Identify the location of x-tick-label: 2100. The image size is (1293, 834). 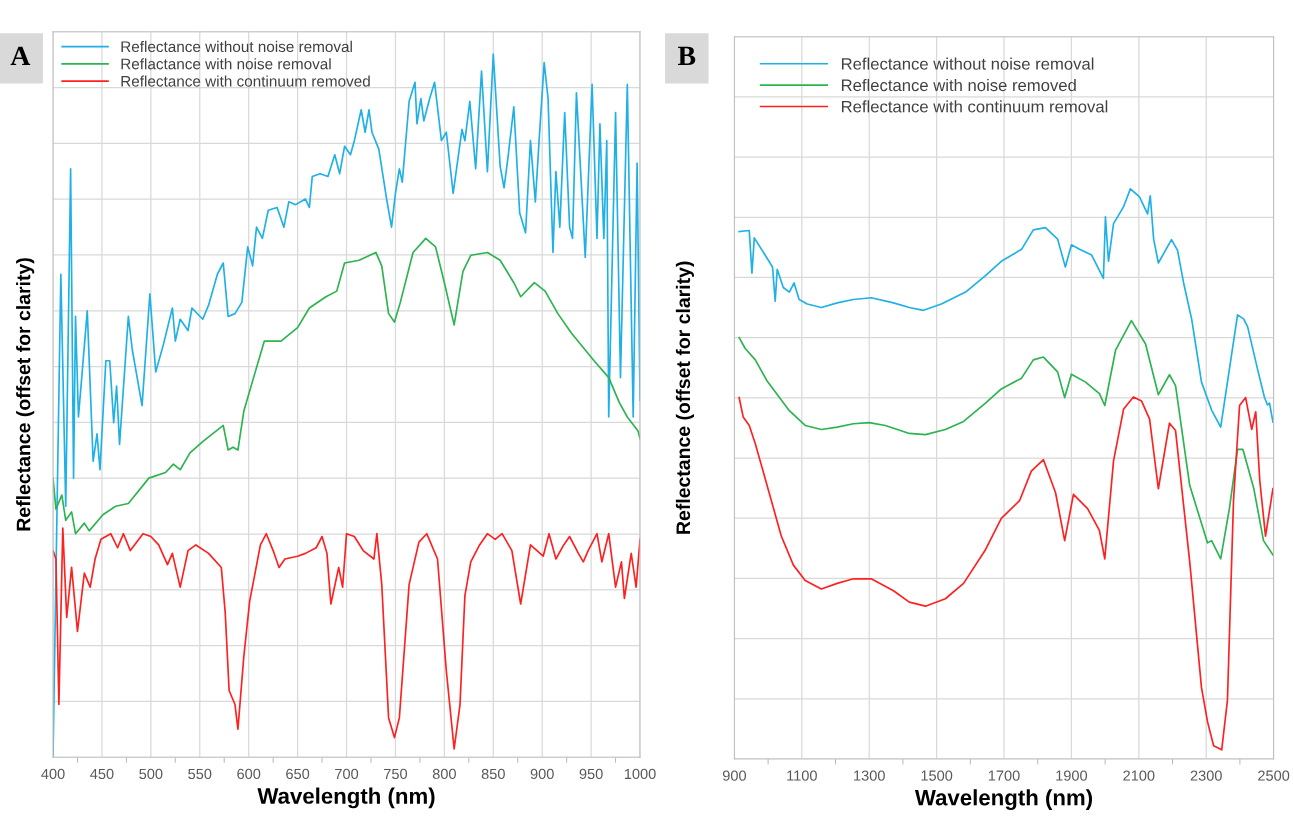
(1139, 775).